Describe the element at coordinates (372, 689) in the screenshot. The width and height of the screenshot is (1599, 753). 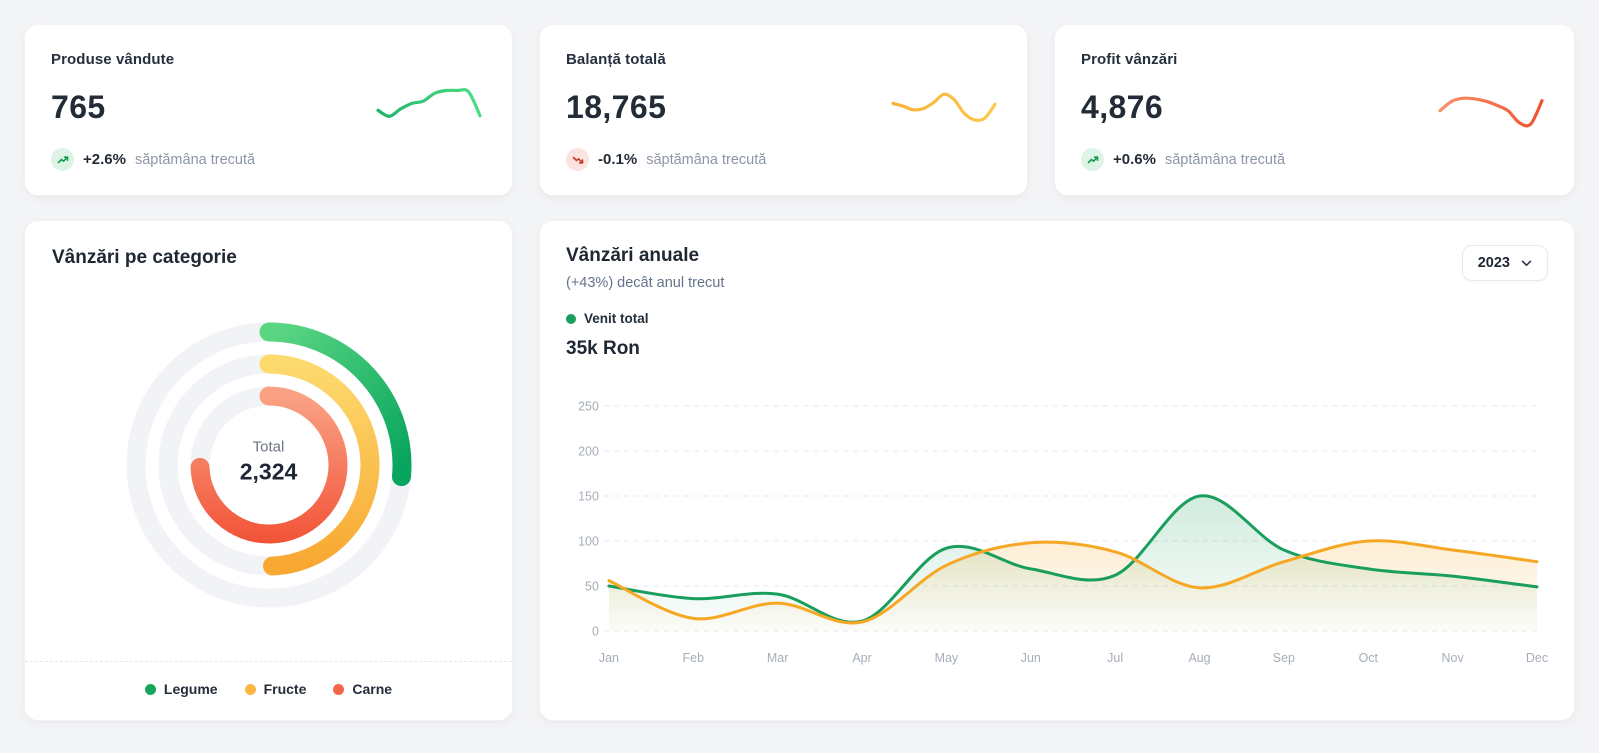
I see `legend-label: Carne` at that location.